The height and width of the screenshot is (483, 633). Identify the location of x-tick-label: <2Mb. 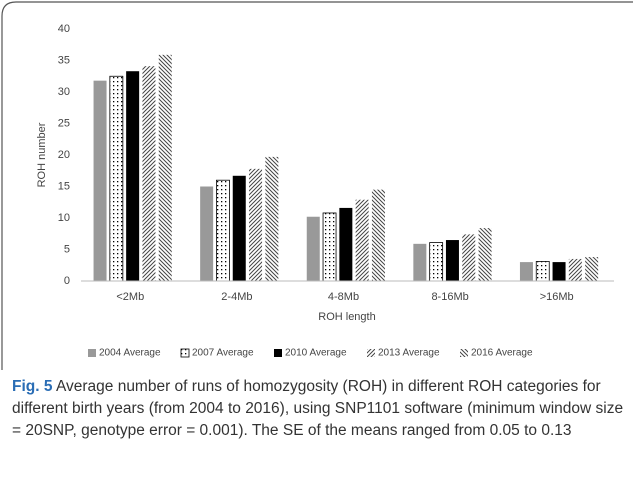
(130, 297).